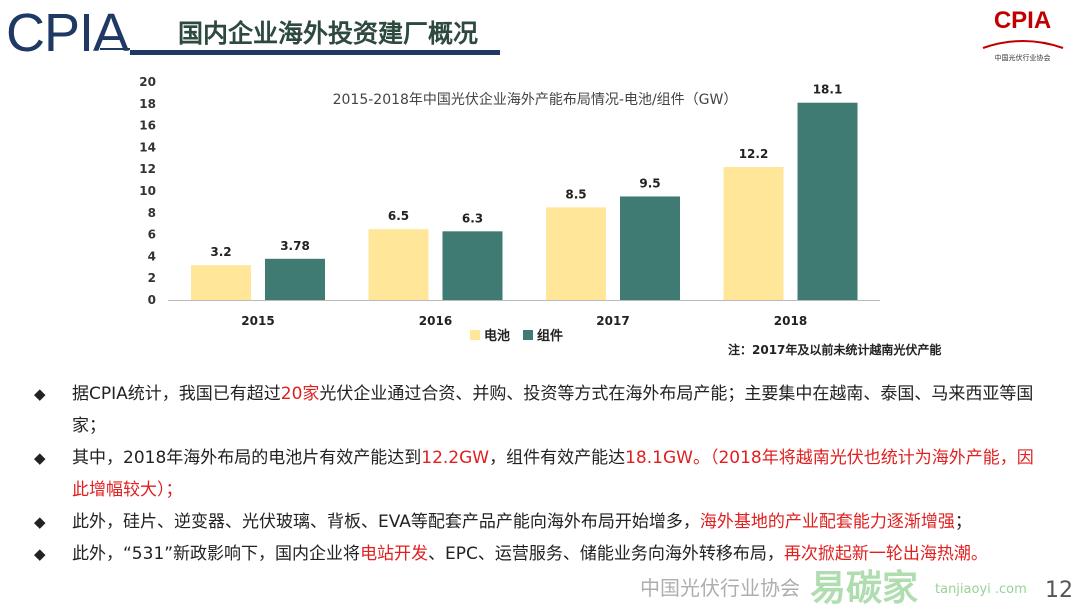 This screenshot has height=609, width=1080. What do you see at coordinates (386, 522) in the screenshot?
I see `bullet-text: 此外，硅片、逆变器、光伏玻璃、背板、EVA等配套产品产能向海外布局开始增多，` at bounding box center [386, 522].